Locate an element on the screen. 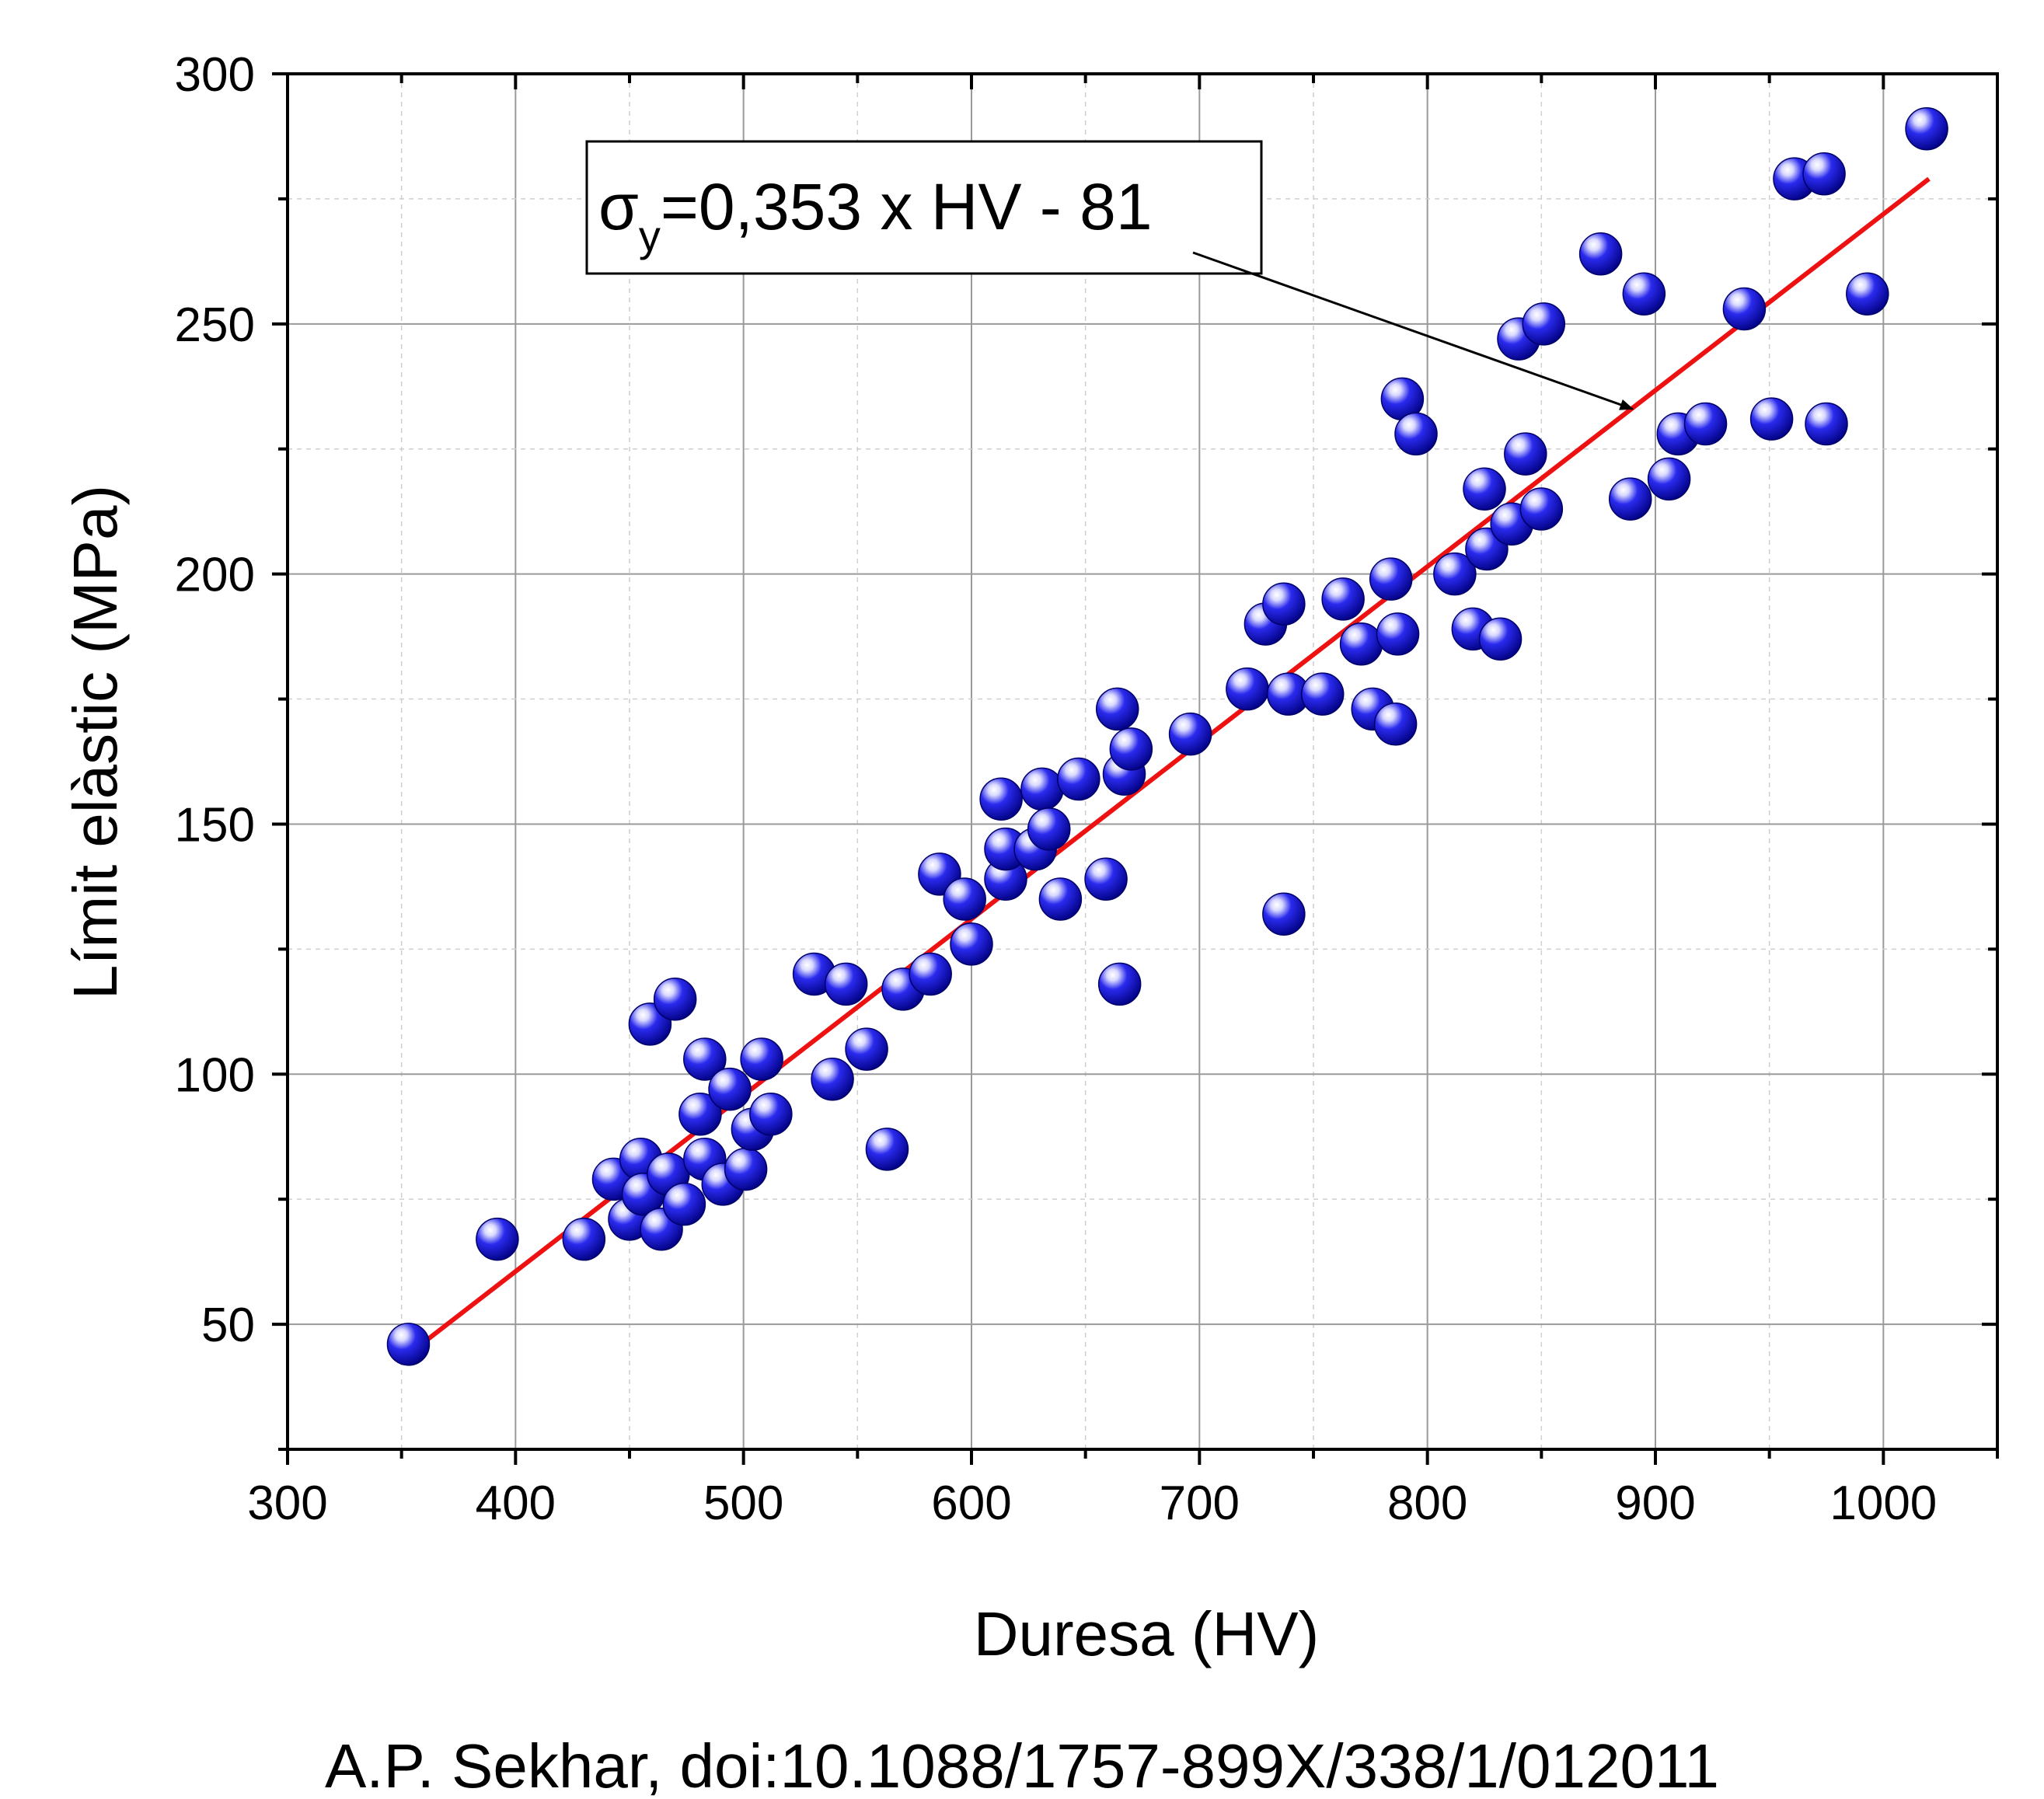  x-tick-label: 300 is located at coordinates (287, 1504).